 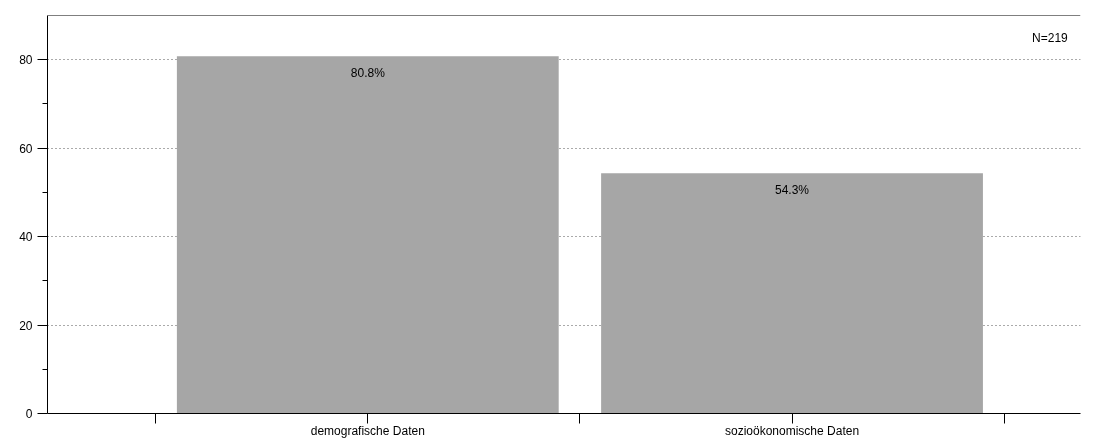 I want to click on y-tick-label: 40, so click(x=26, y=237).